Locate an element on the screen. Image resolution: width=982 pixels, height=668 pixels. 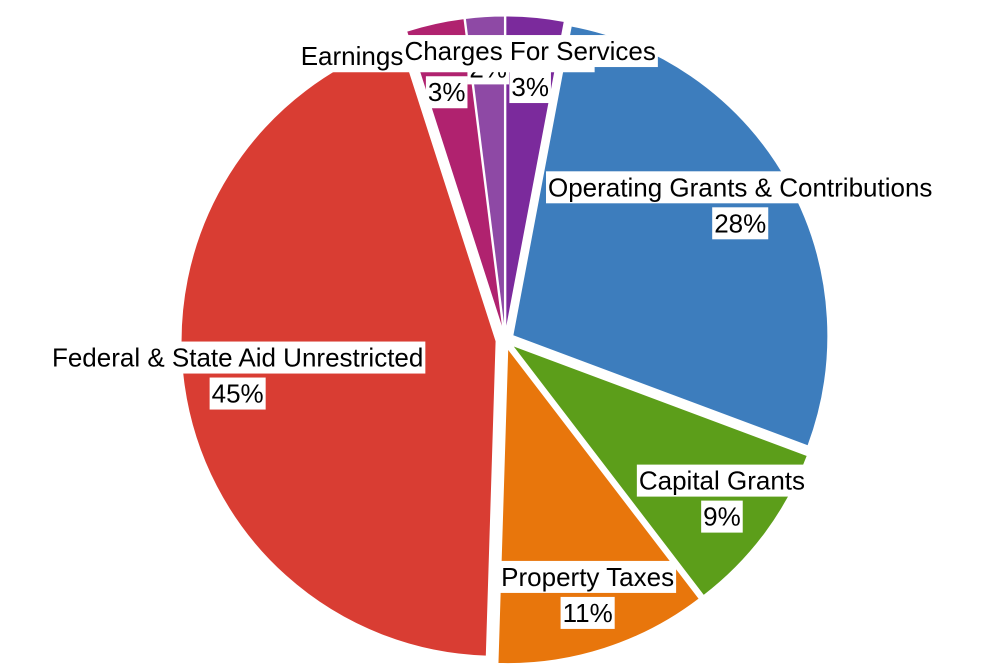
slice-name: Charges For Services is located at coordinates (529, 51).